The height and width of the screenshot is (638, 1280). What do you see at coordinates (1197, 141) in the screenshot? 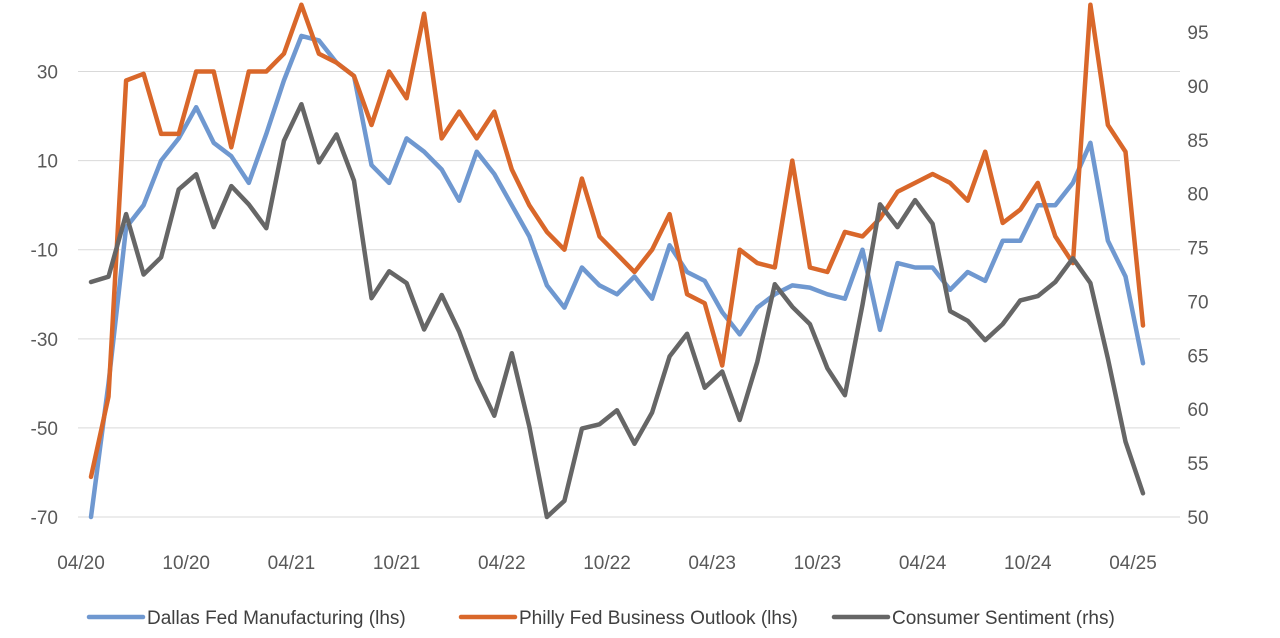
I see `right-tick-label: 85` at bounding box center [1197, 141].